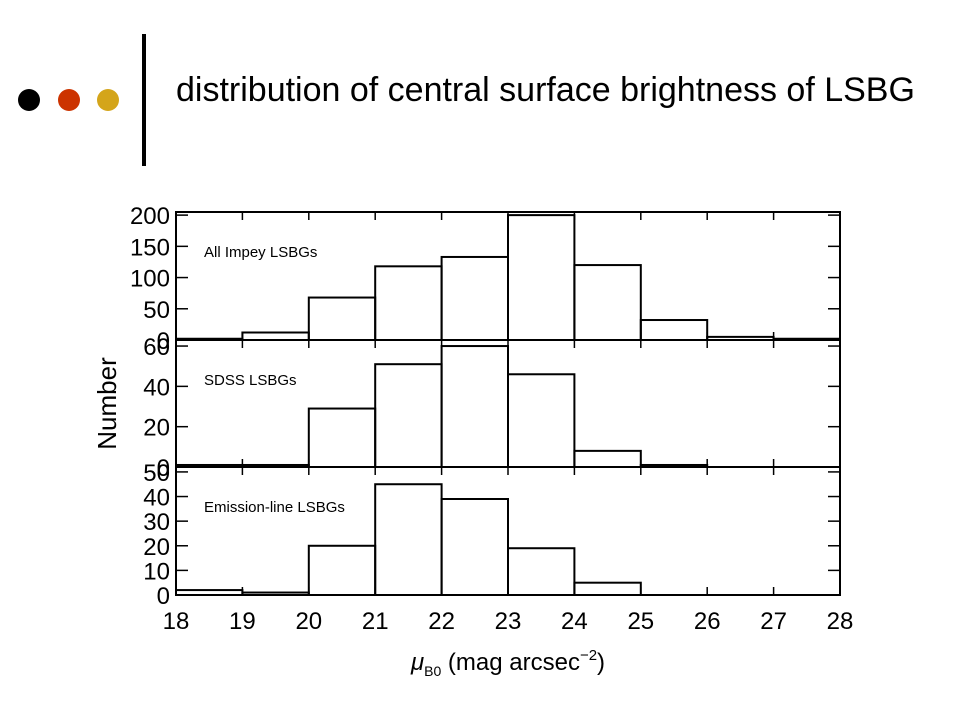  I want to click on panel-label: All Impey LSBGs, so click(260, 252).